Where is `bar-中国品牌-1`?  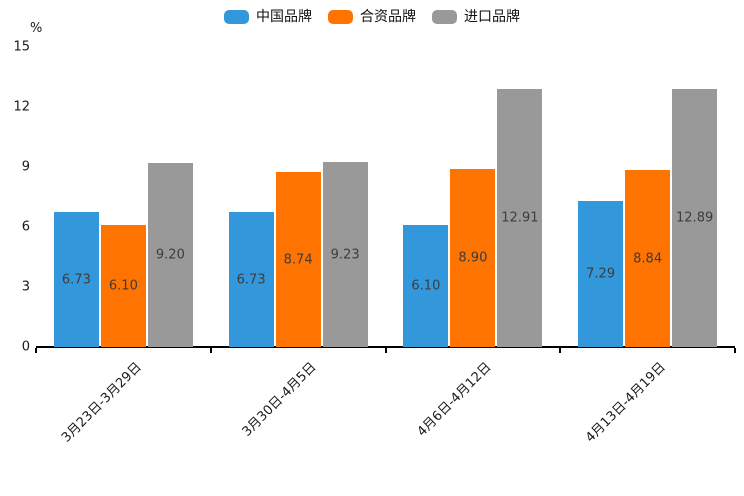 bar-中国品牌-1 is located at coordinates (76, 279).